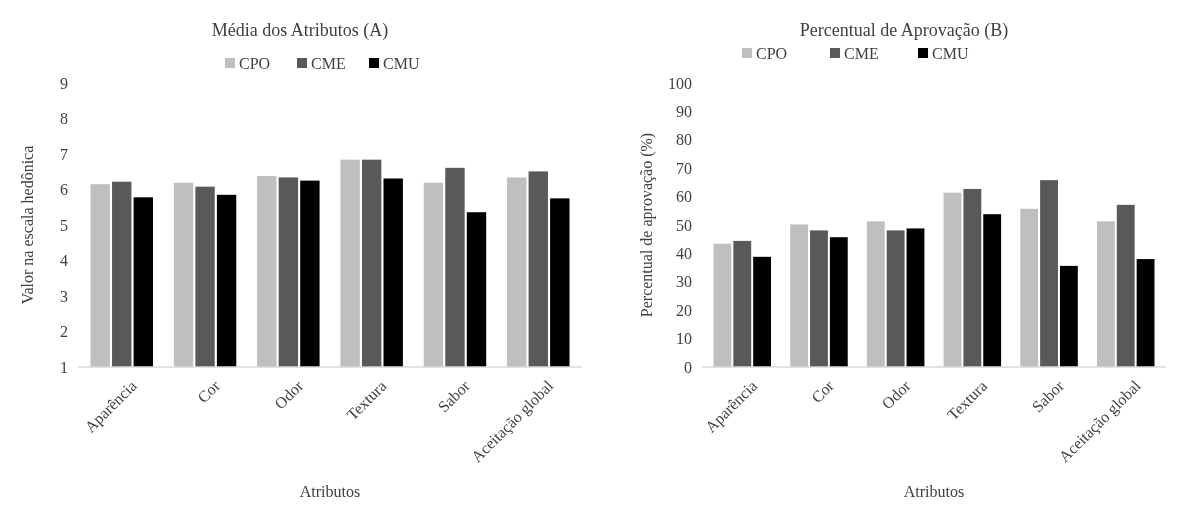 This screenshot has height=515, width=1196. Describe the element at coordinates (680, 83) in the screenshot. I see `y-tick-label: 100` at that location.